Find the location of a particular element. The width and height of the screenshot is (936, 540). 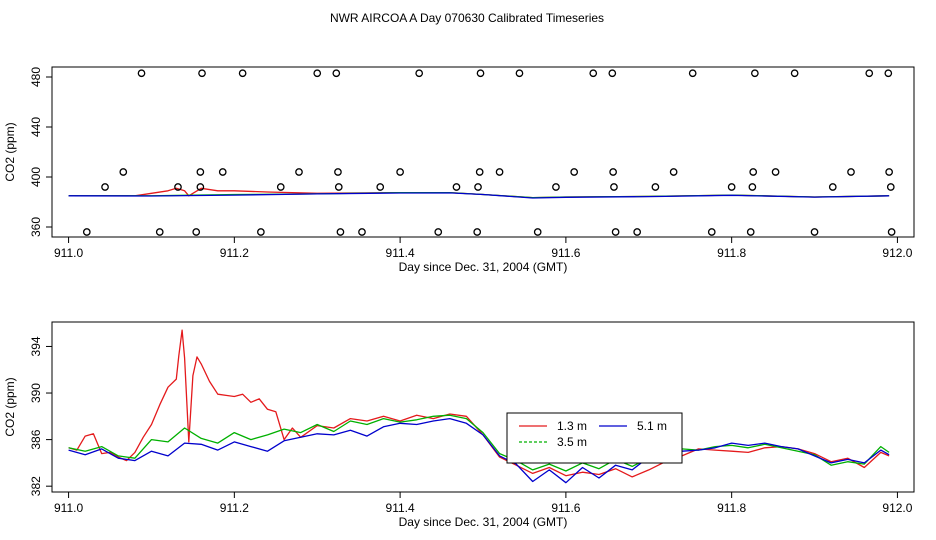

y-tick-label: 400 is located at coordinates (36, 177).